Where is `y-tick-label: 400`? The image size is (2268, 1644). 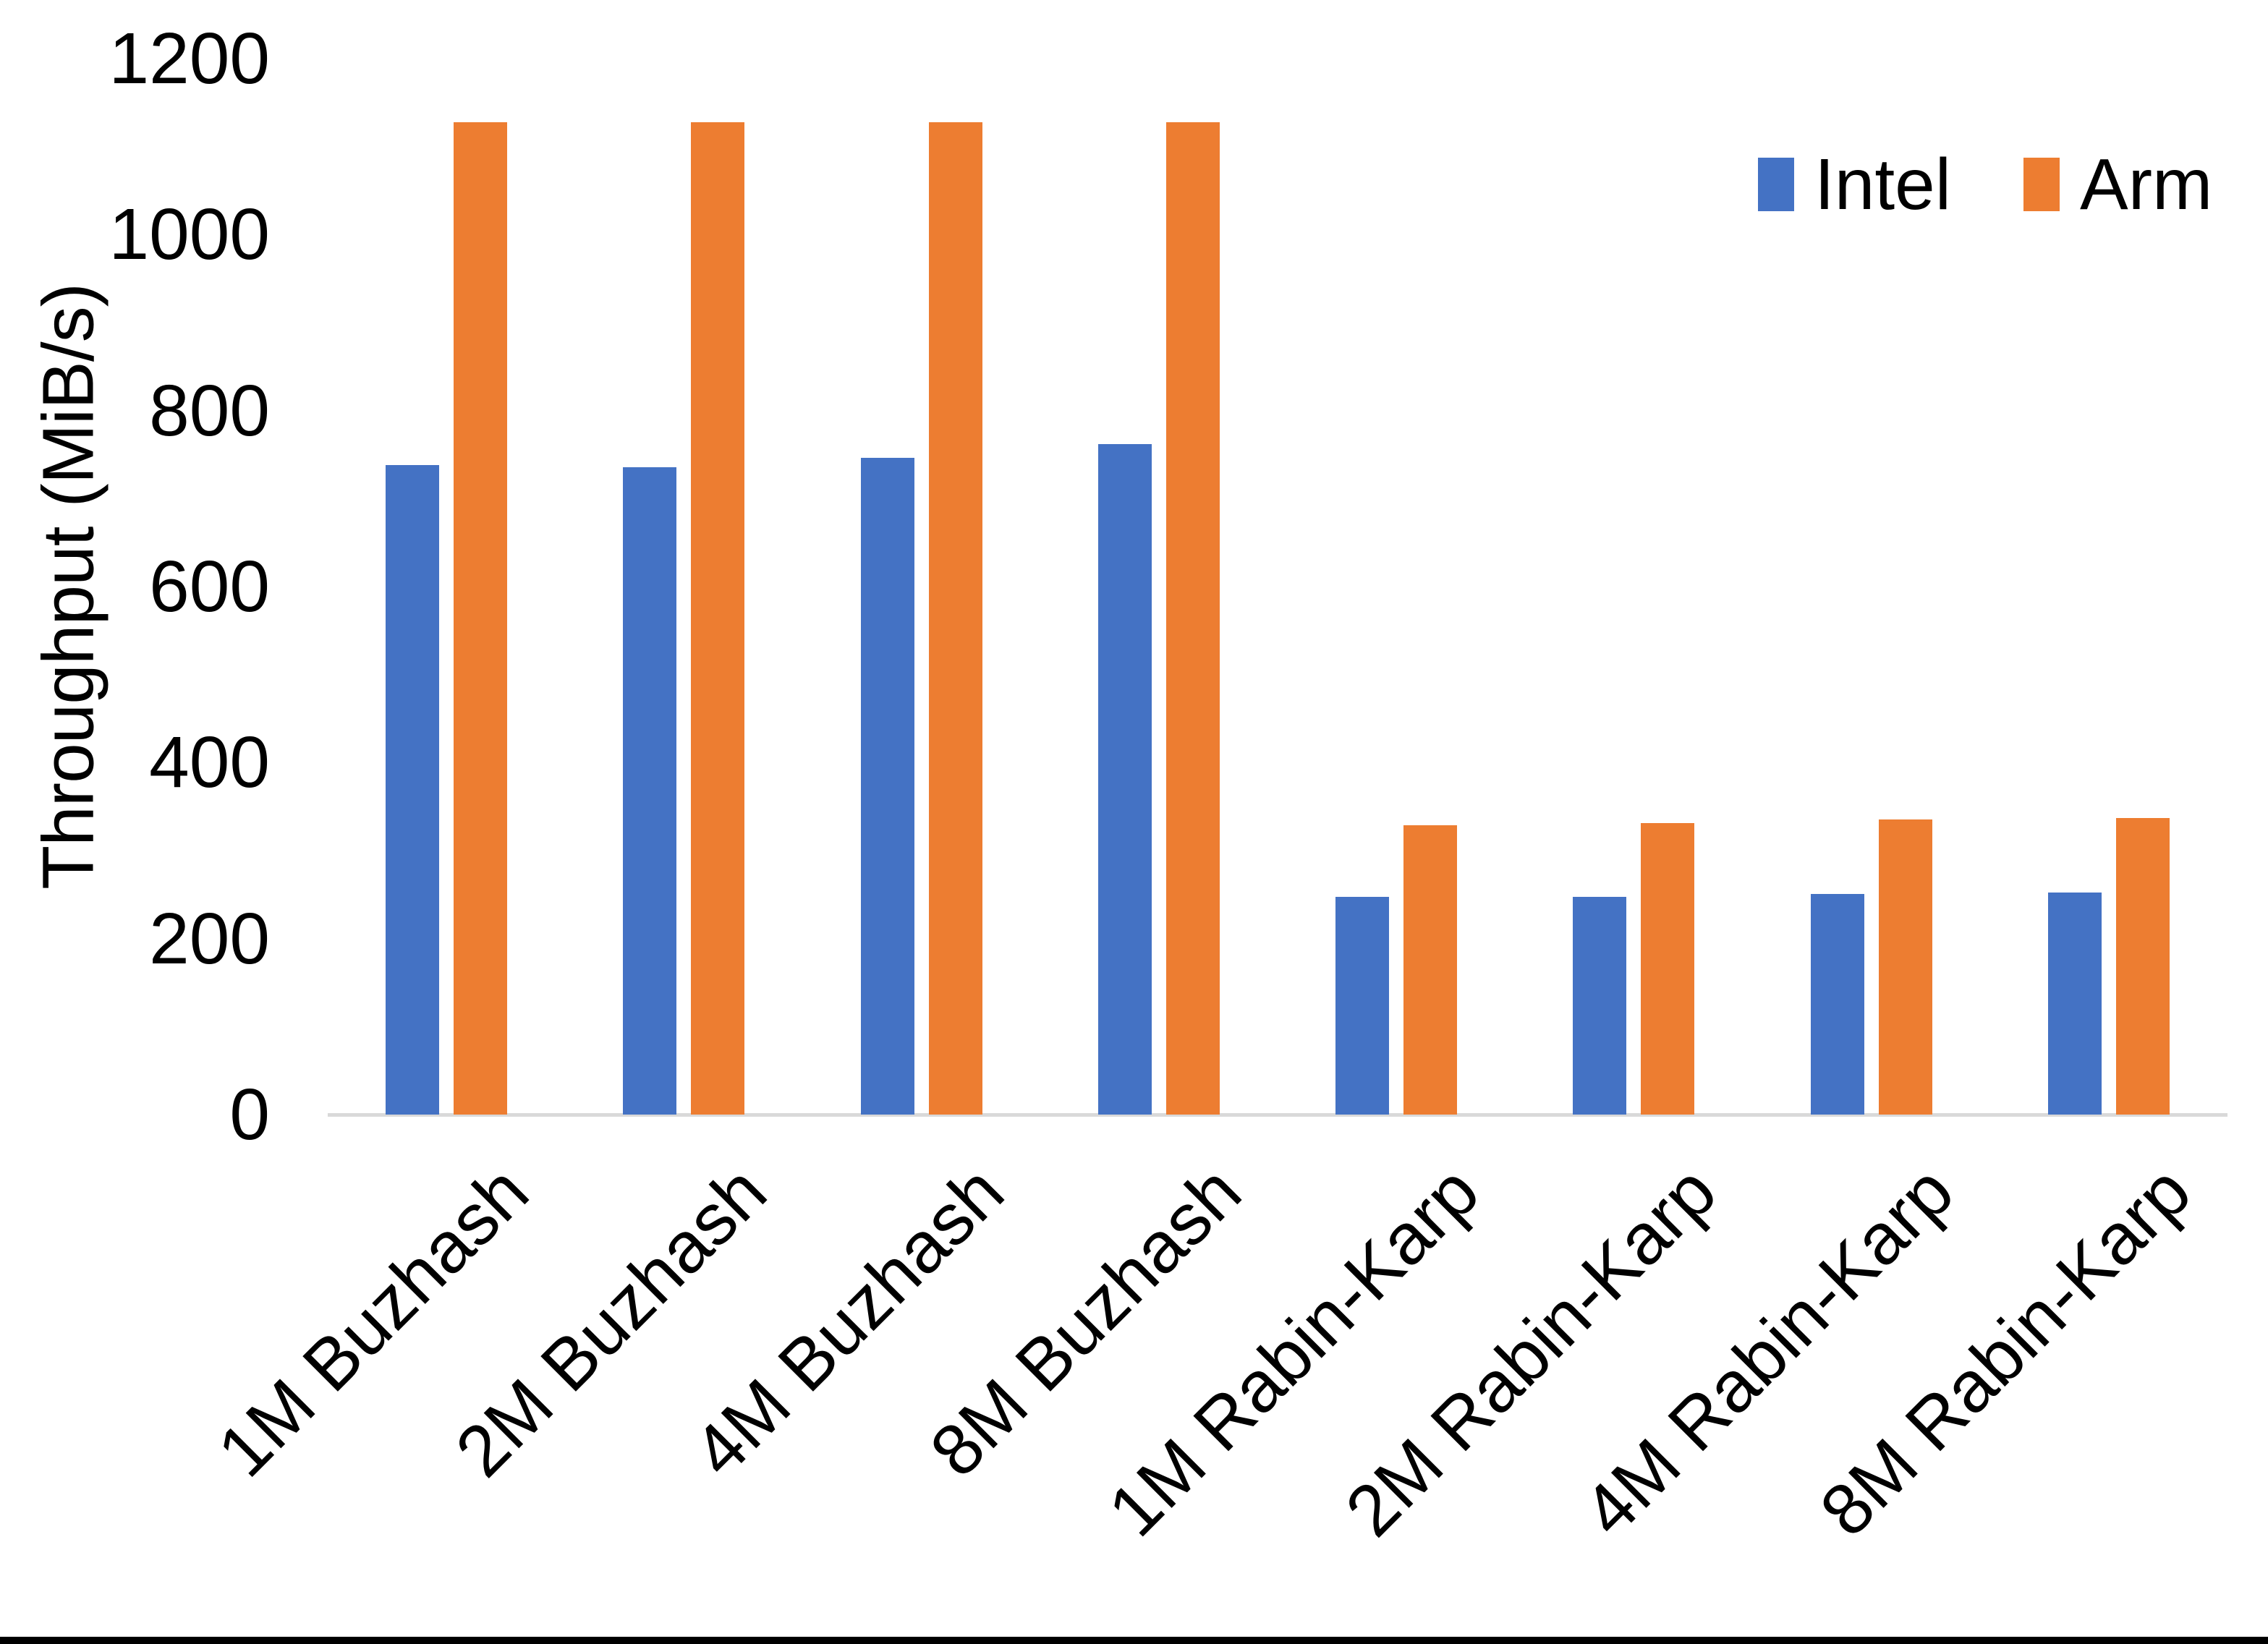
y-tick-label: 400 is located at coordinates (209, 763).